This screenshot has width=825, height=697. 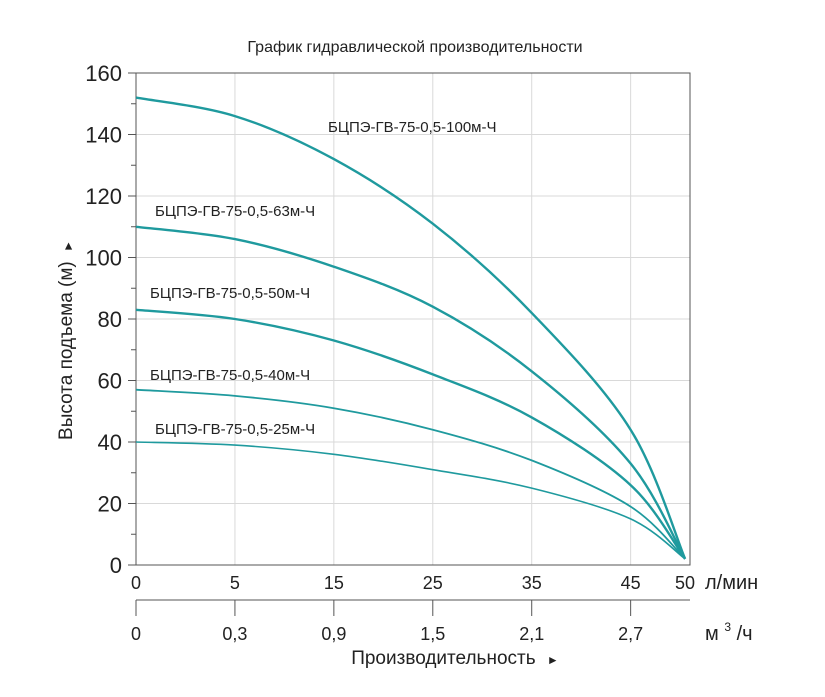 What do you see at coordinates (68, 246) in the screenshot?
I see `y-axis-arrow: ►` at bounding box center [68, 246].